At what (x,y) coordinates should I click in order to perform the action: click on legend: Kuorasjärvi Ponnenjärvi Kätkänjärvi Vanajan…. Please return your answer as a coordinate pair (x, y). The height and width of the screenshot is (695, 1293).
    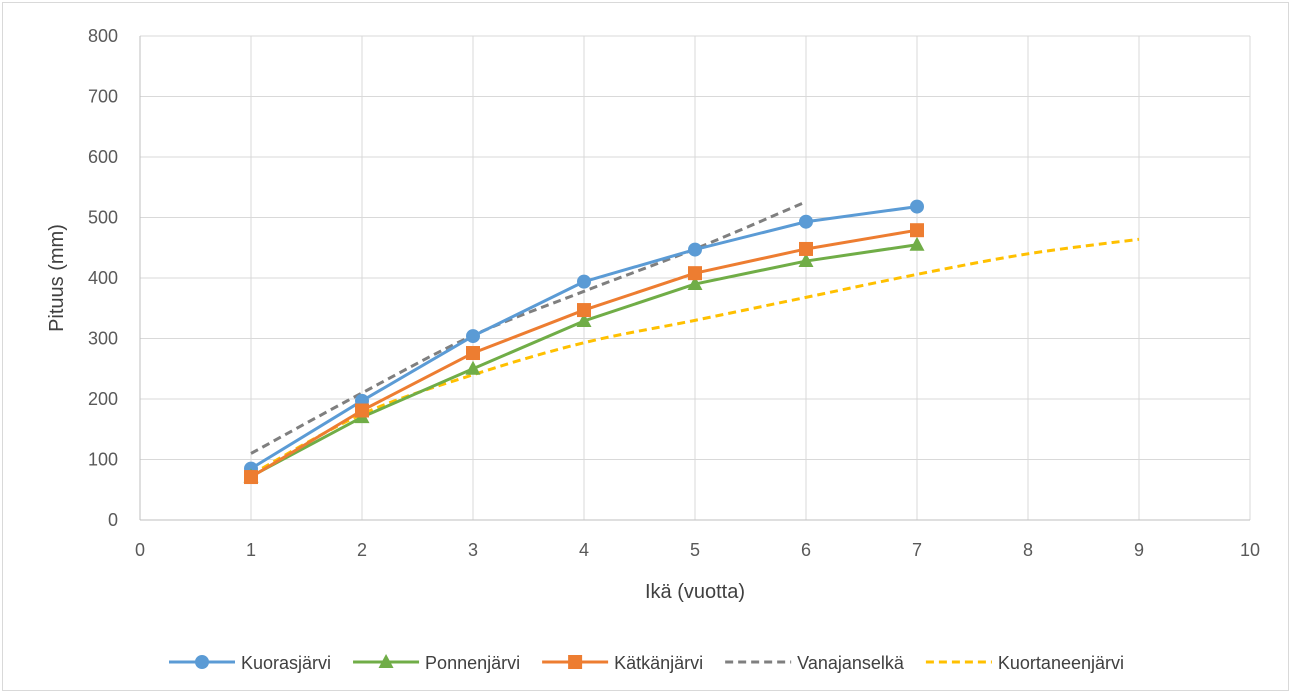
    Looking at the image, I should click on (646, 663).